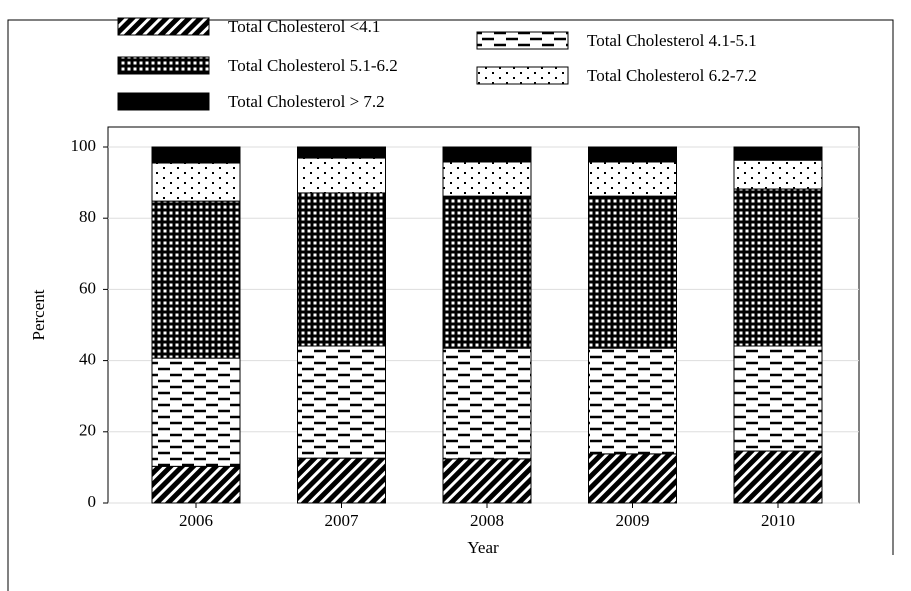 The width and height of the screenshot is (911, 591). What do you see at coordinates (196, 520) in the screenshot?
I see `x-tick-label: 2006` at bounding box center [196, 520].